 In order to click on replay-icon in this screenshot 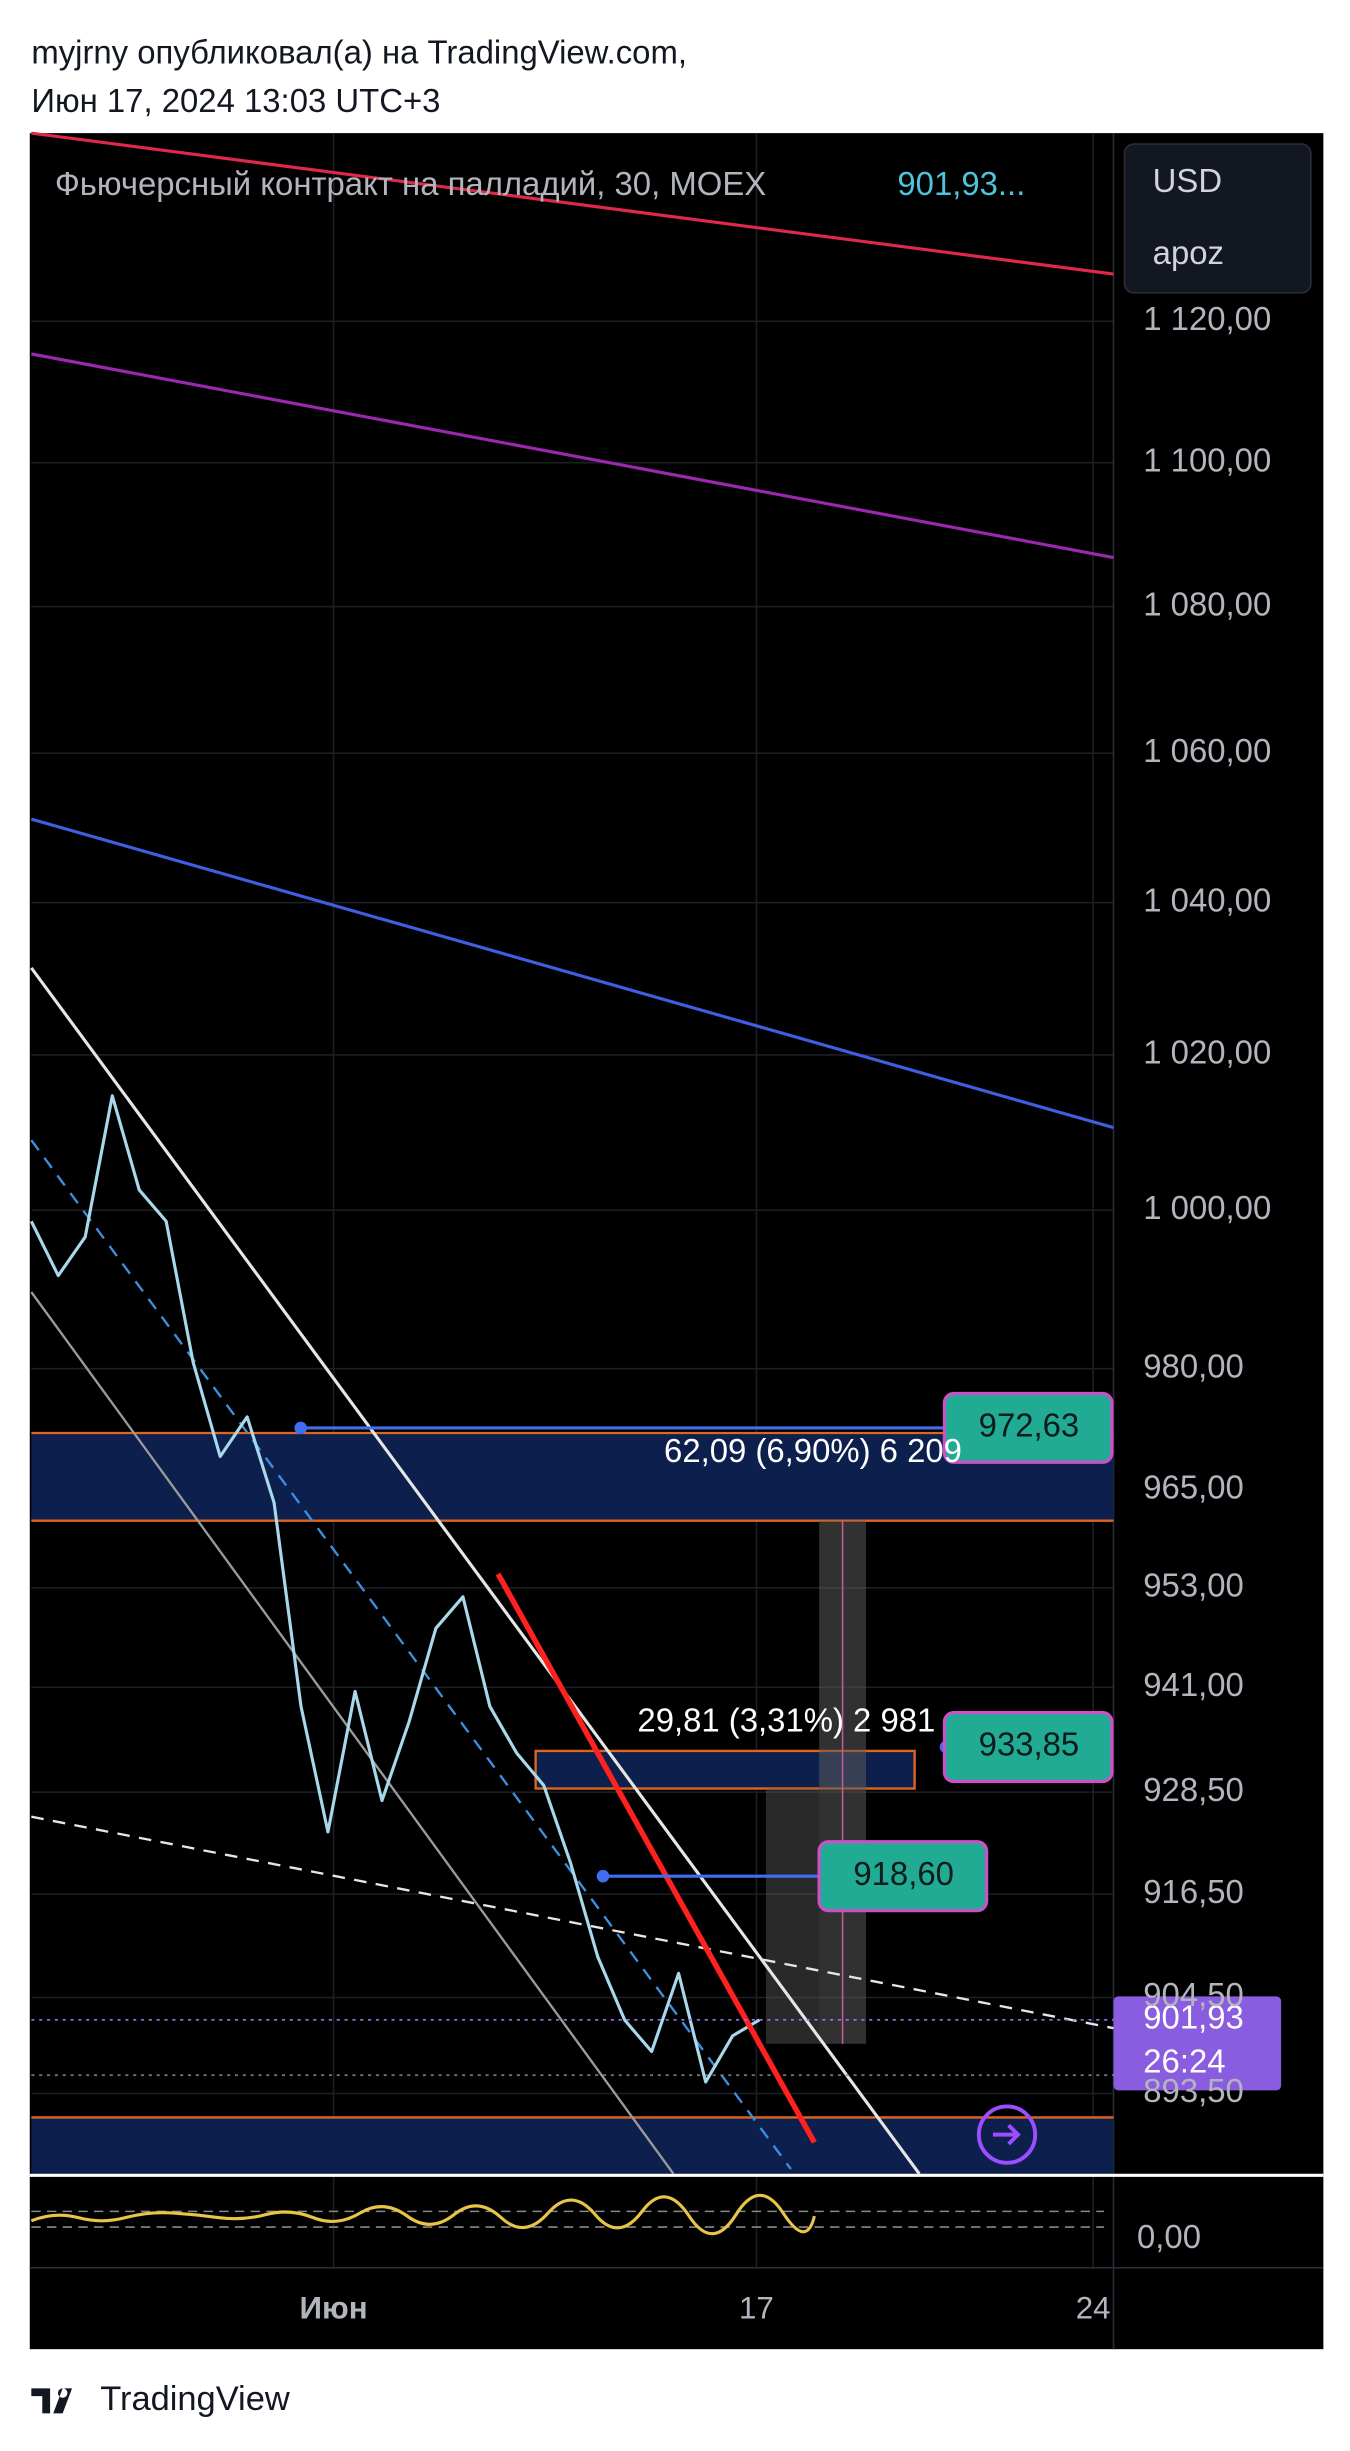, I will do `click(1006, 2134)`.